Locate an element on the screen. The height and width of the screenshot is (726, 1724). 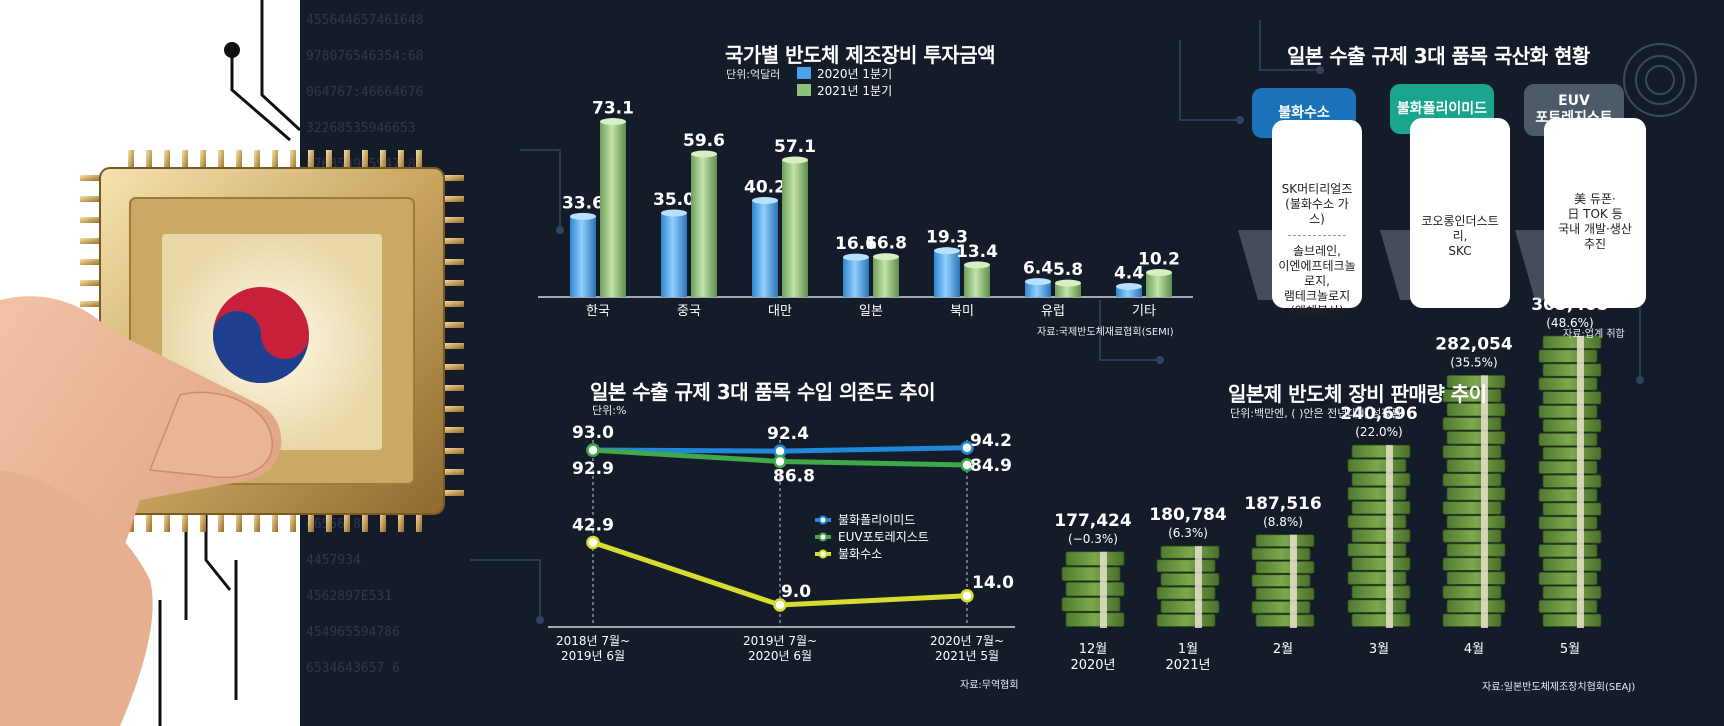
card-hf-line4: 이엔에프테크놀로지, is located at coordinates (1317, 273).